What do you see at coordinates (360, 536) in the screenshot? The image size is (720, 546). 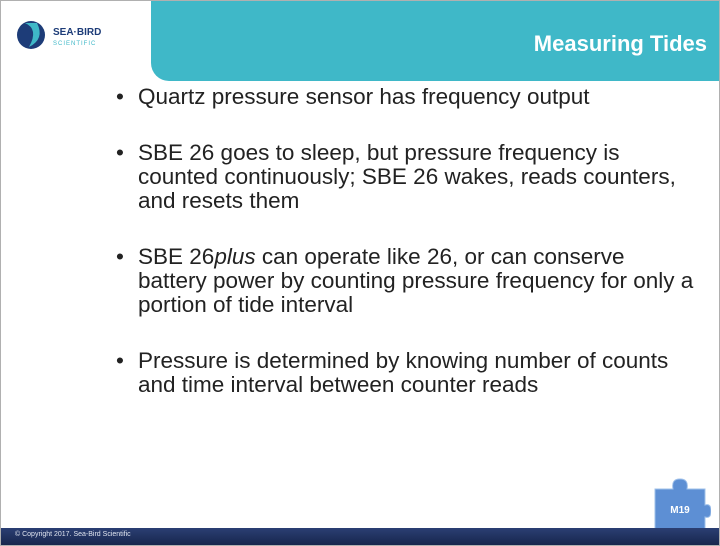 I see `footer-bar: © Copyright 2017. Sea-Bird Scientific` at bounding box center [360, 536].